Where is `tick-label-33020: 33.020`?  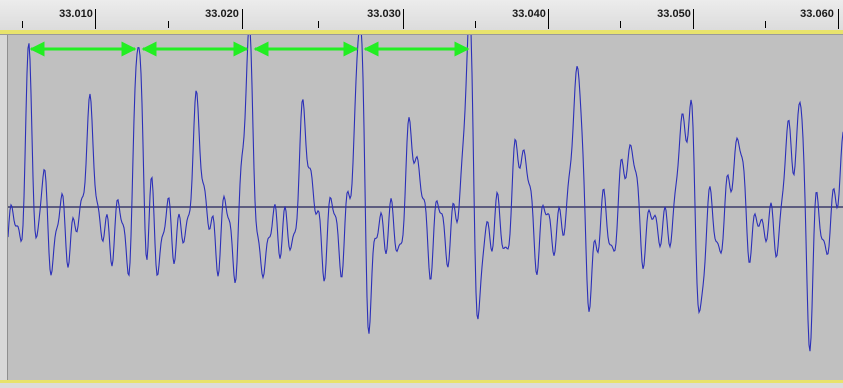 tick-label-33020: 33.020 is located at coordinates (222, 14).